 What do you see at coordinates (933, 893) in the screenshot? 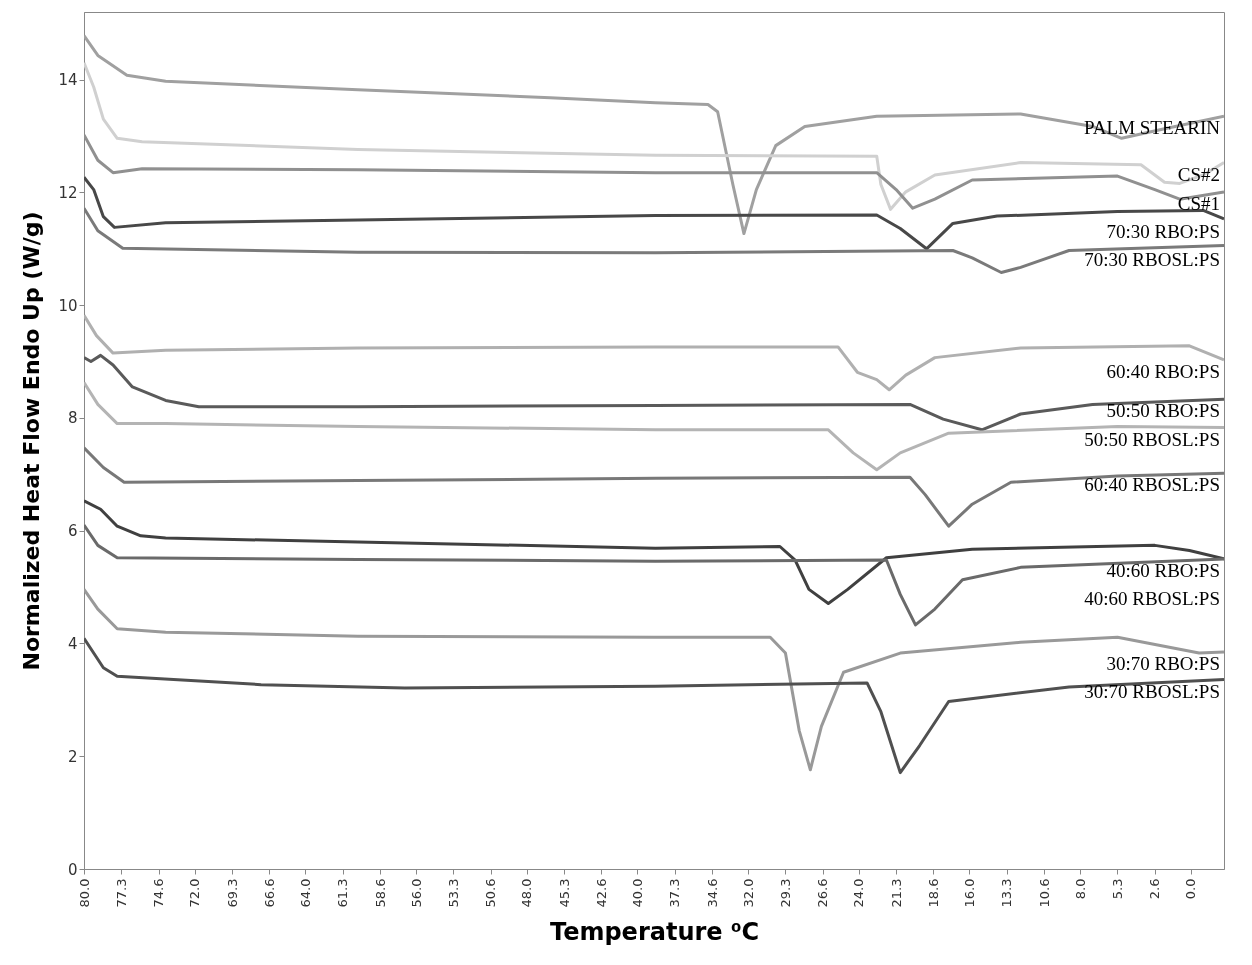
I see `x-tick-label: 18.6` at bounding box center [933, 893].